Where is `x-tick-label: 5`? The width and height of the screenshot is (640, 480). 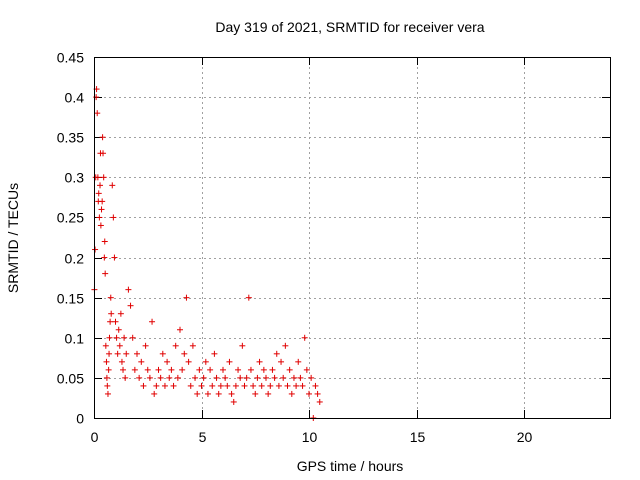
x-tick-label: 5 is located at coordinates (203, 437).